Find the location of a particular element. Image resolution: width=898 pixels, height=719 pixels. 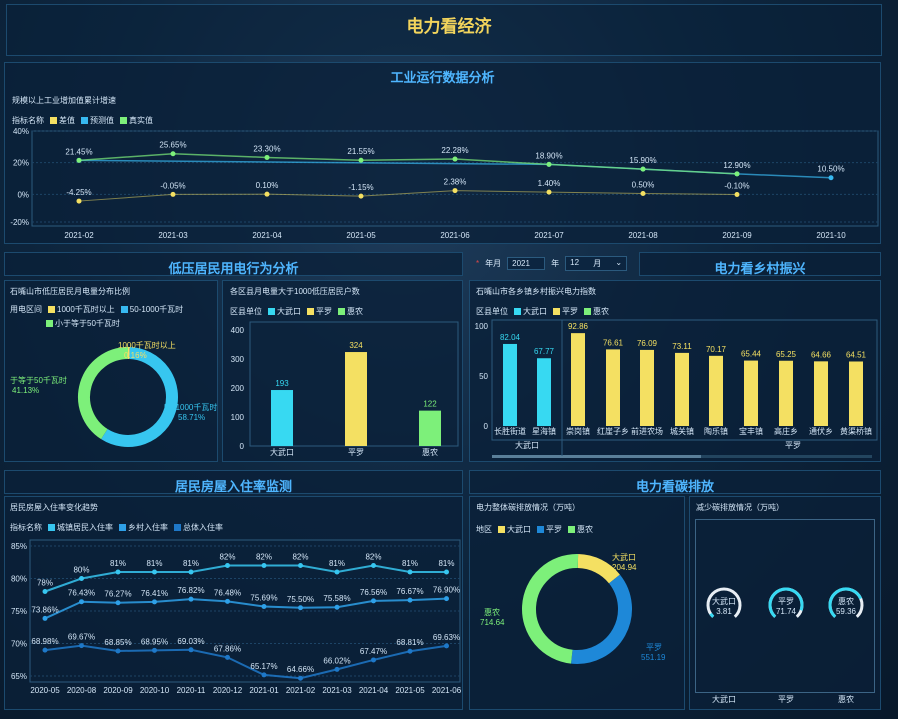

y-tick-label: 100 is located at coordinates (482, 326).